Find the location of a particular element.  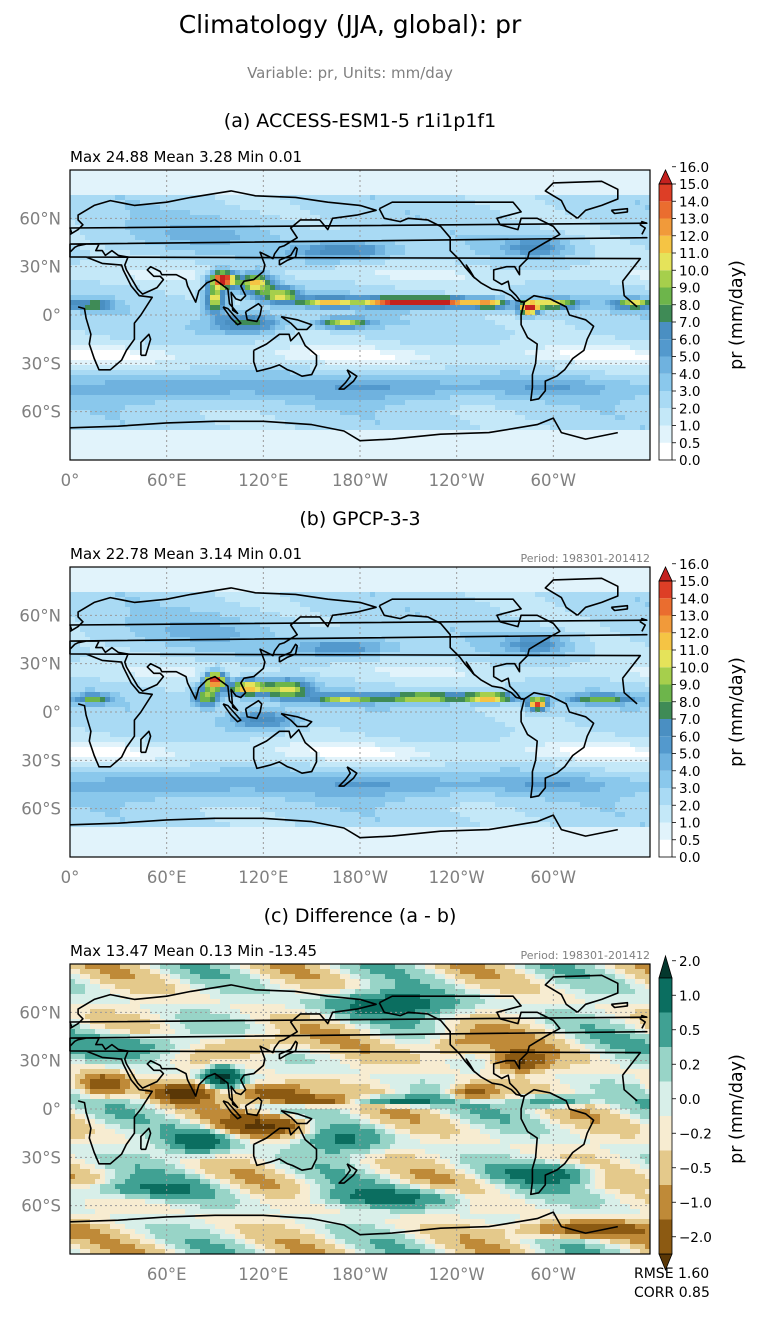

x-tick-label-b: 120°W is located at coordinates (457, 877).